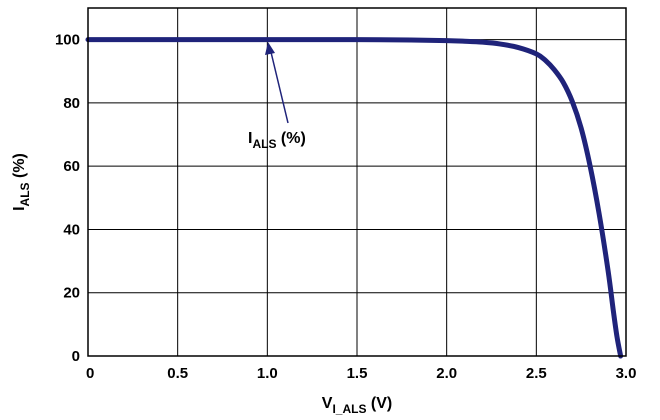 This screenshot has height=420, width=660. Describe the element at coordinates (90, 373) in the screenshot. I see `x-tick-label: 0` at that location.